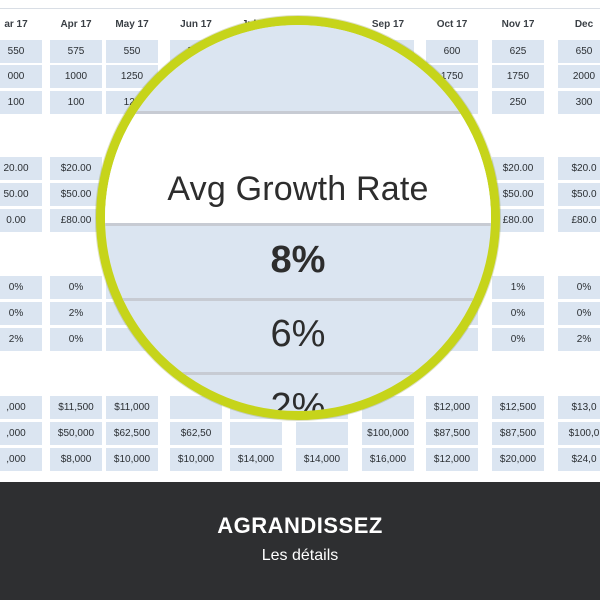 This screenshot has height=600, width=600. What do you see at coordinates (388, 433) in the screenshot?
I see `sheet-cell: $100,000` at bounding box center [388, 433].